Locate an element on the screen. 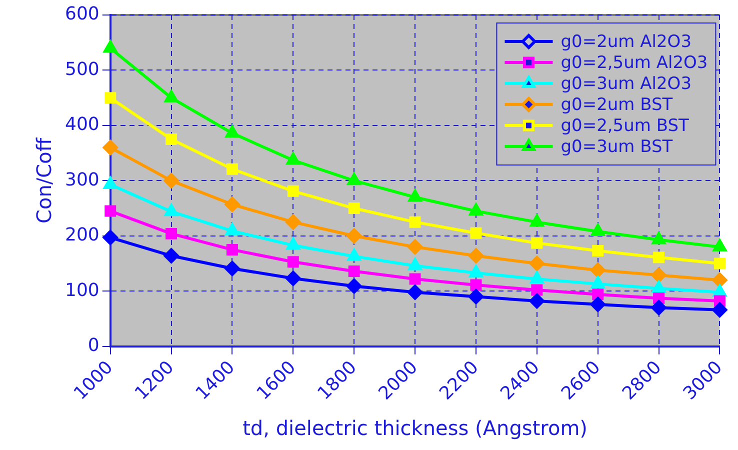 The height and width of the screenshot is (450, 738). y-tick-label: 200 is located at coordinates (82, 235).